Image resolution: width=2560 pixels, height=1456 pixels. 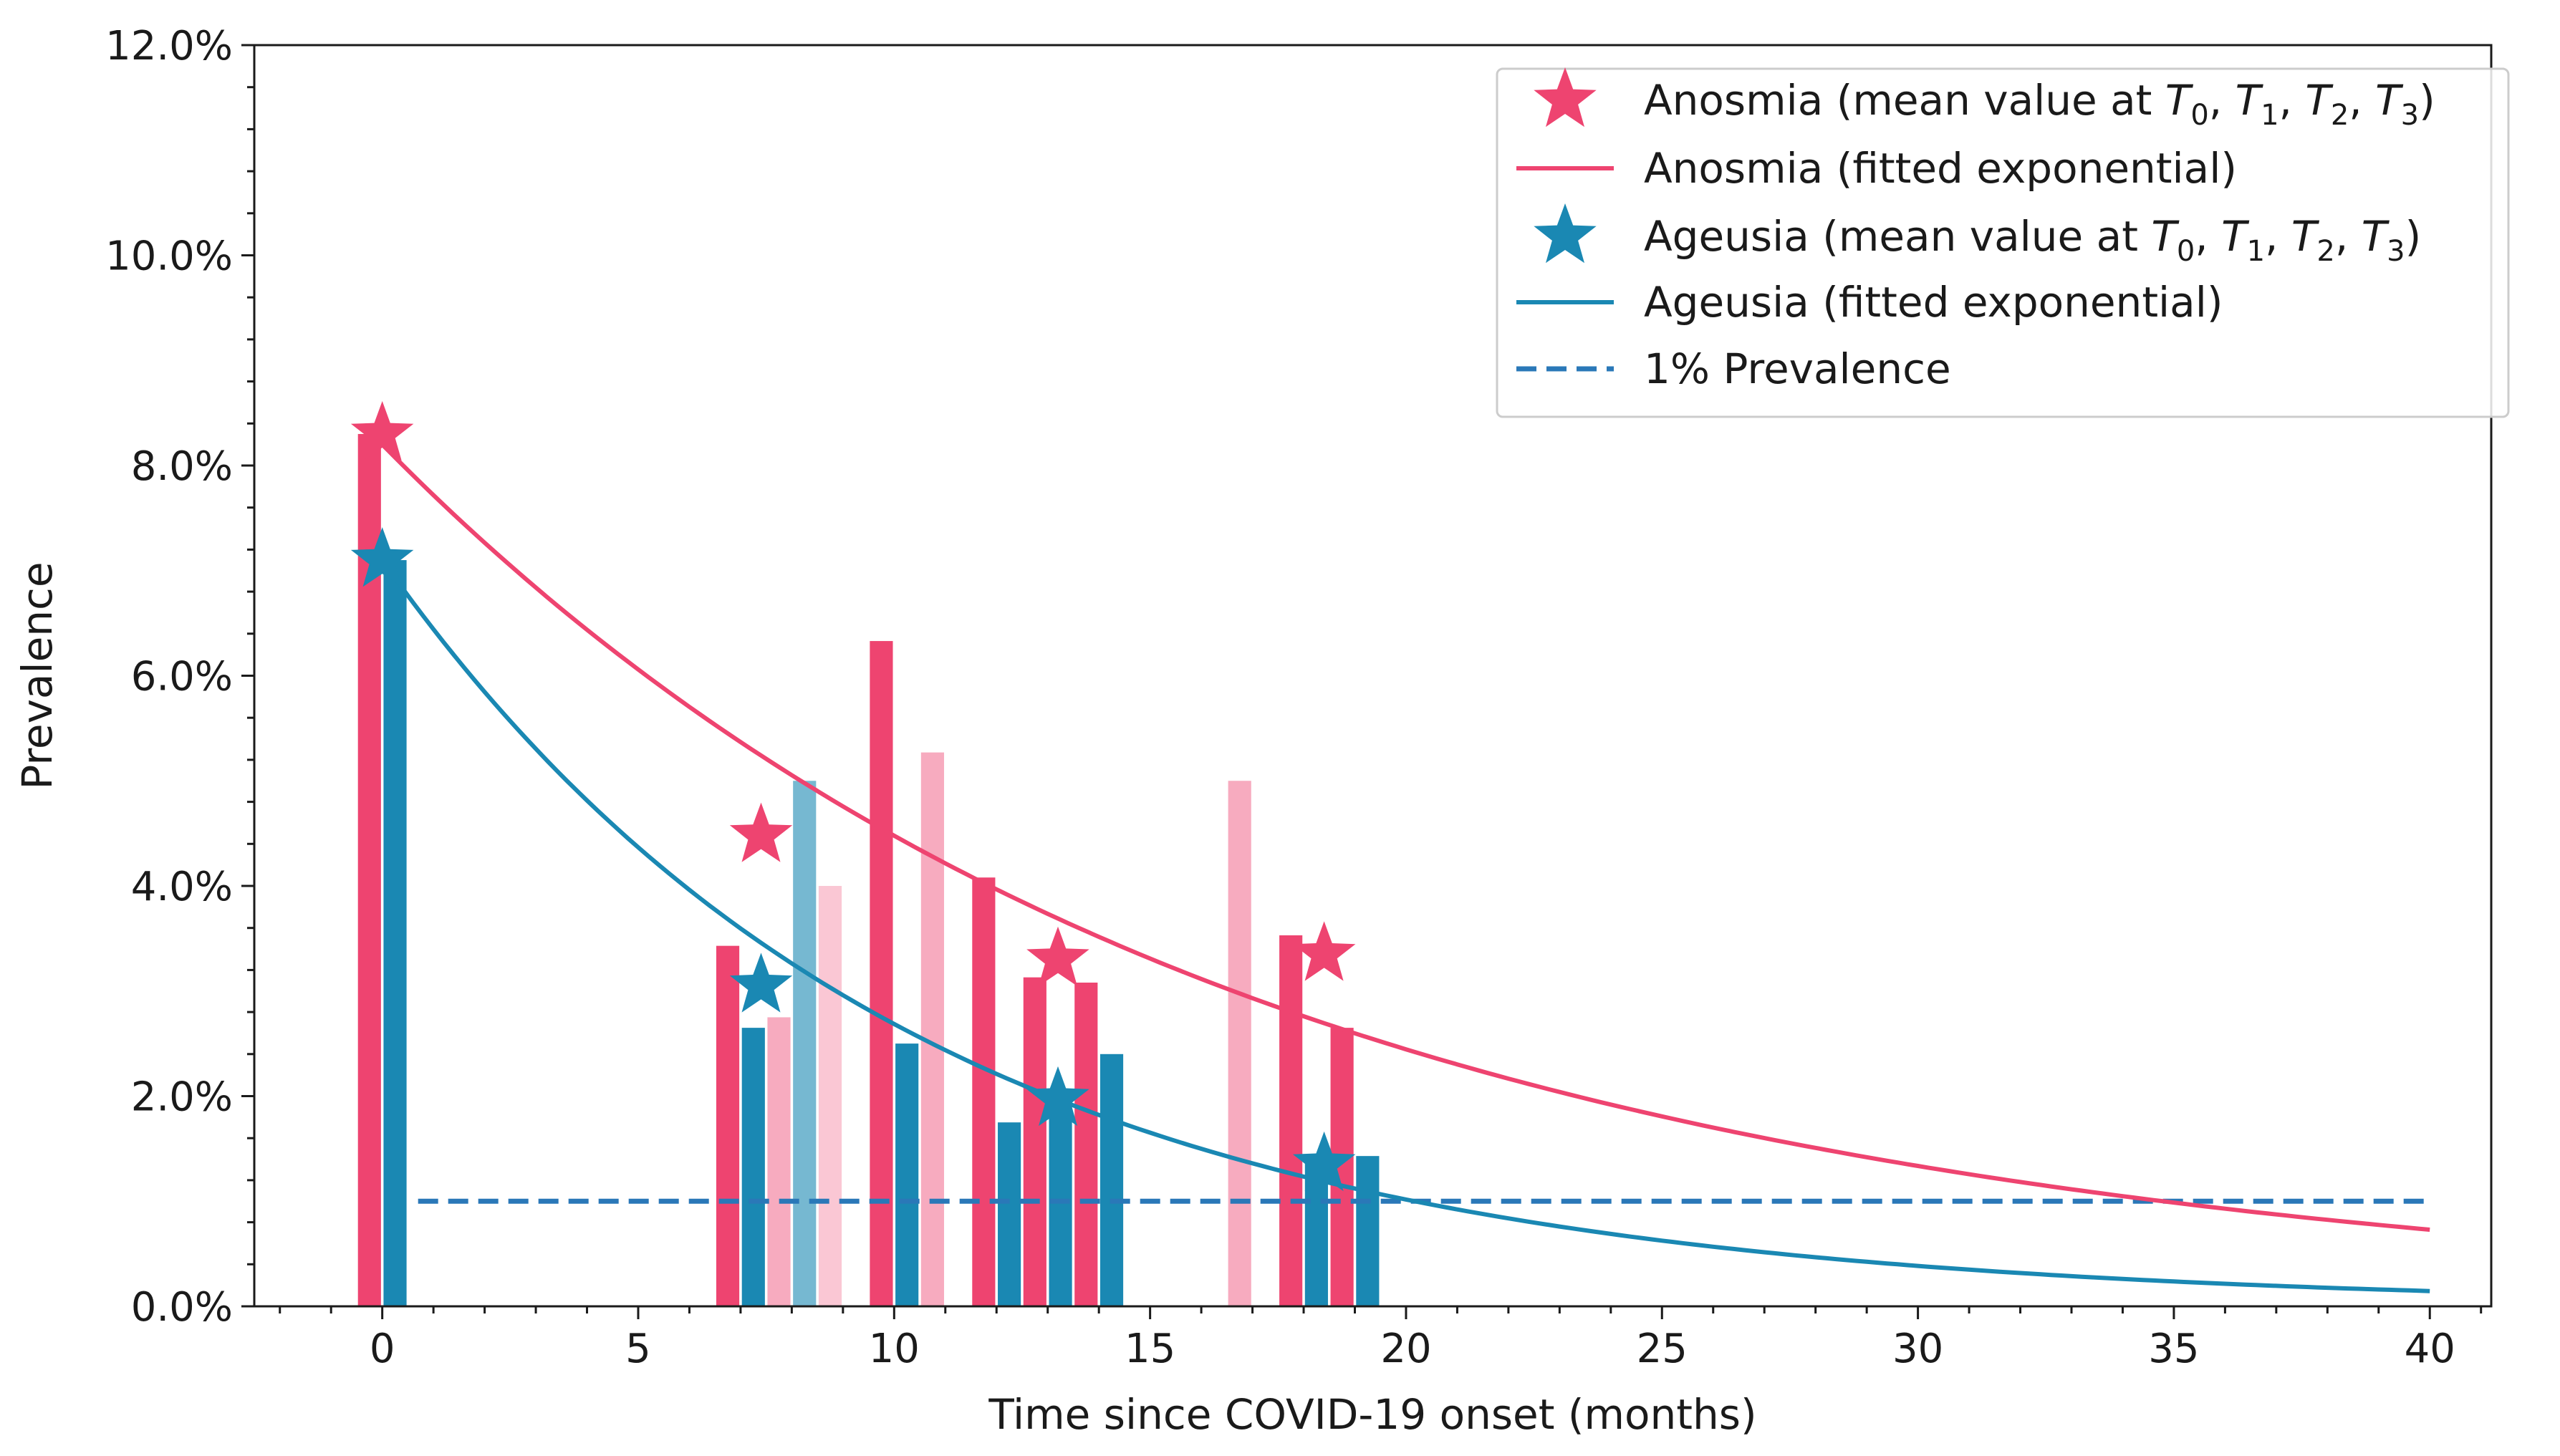 I want to click on y-tick-label: 0.0%, so click(x=182, y=1307).